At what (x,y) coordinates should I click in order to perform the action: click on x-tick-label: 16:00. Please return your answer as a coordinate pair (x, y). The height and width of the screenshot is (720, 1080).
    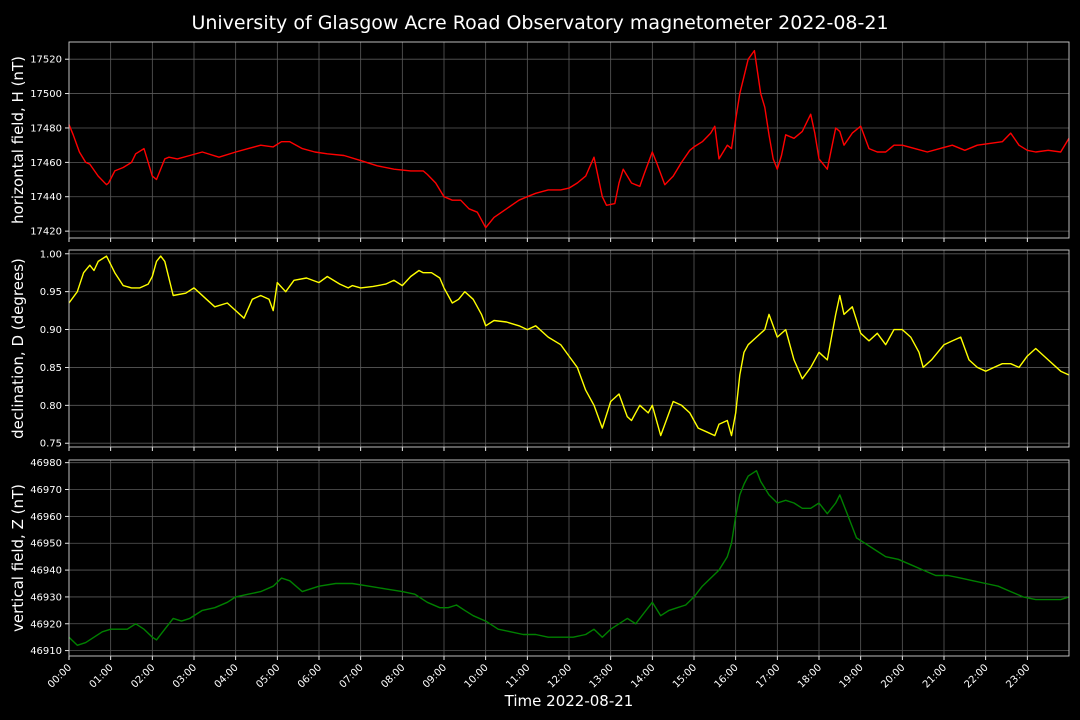
    Looking at the image, I should click on (727, 676).